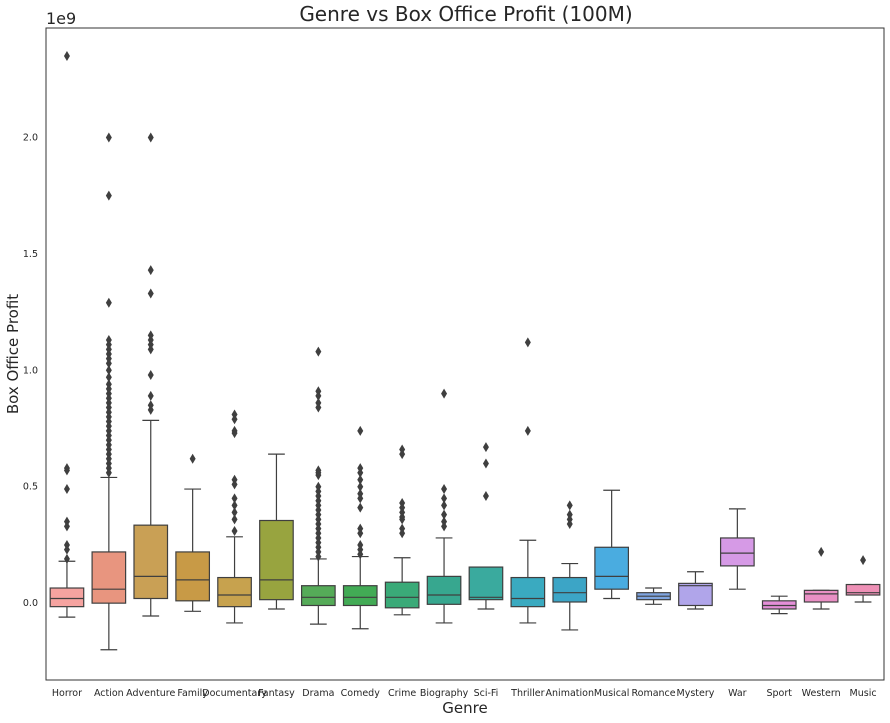  What do you see at coordinates (570, 565) in the screenshot?
I see `box-animation` at bounding box center [570, 565].